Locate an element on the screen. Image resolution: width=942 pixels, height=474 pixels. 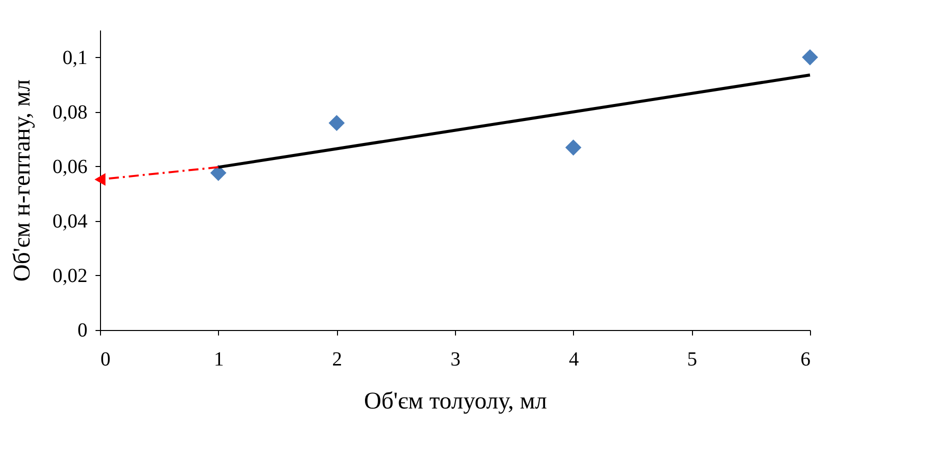
y-tick-label: 0,06 is located at coordinates (70, 167).